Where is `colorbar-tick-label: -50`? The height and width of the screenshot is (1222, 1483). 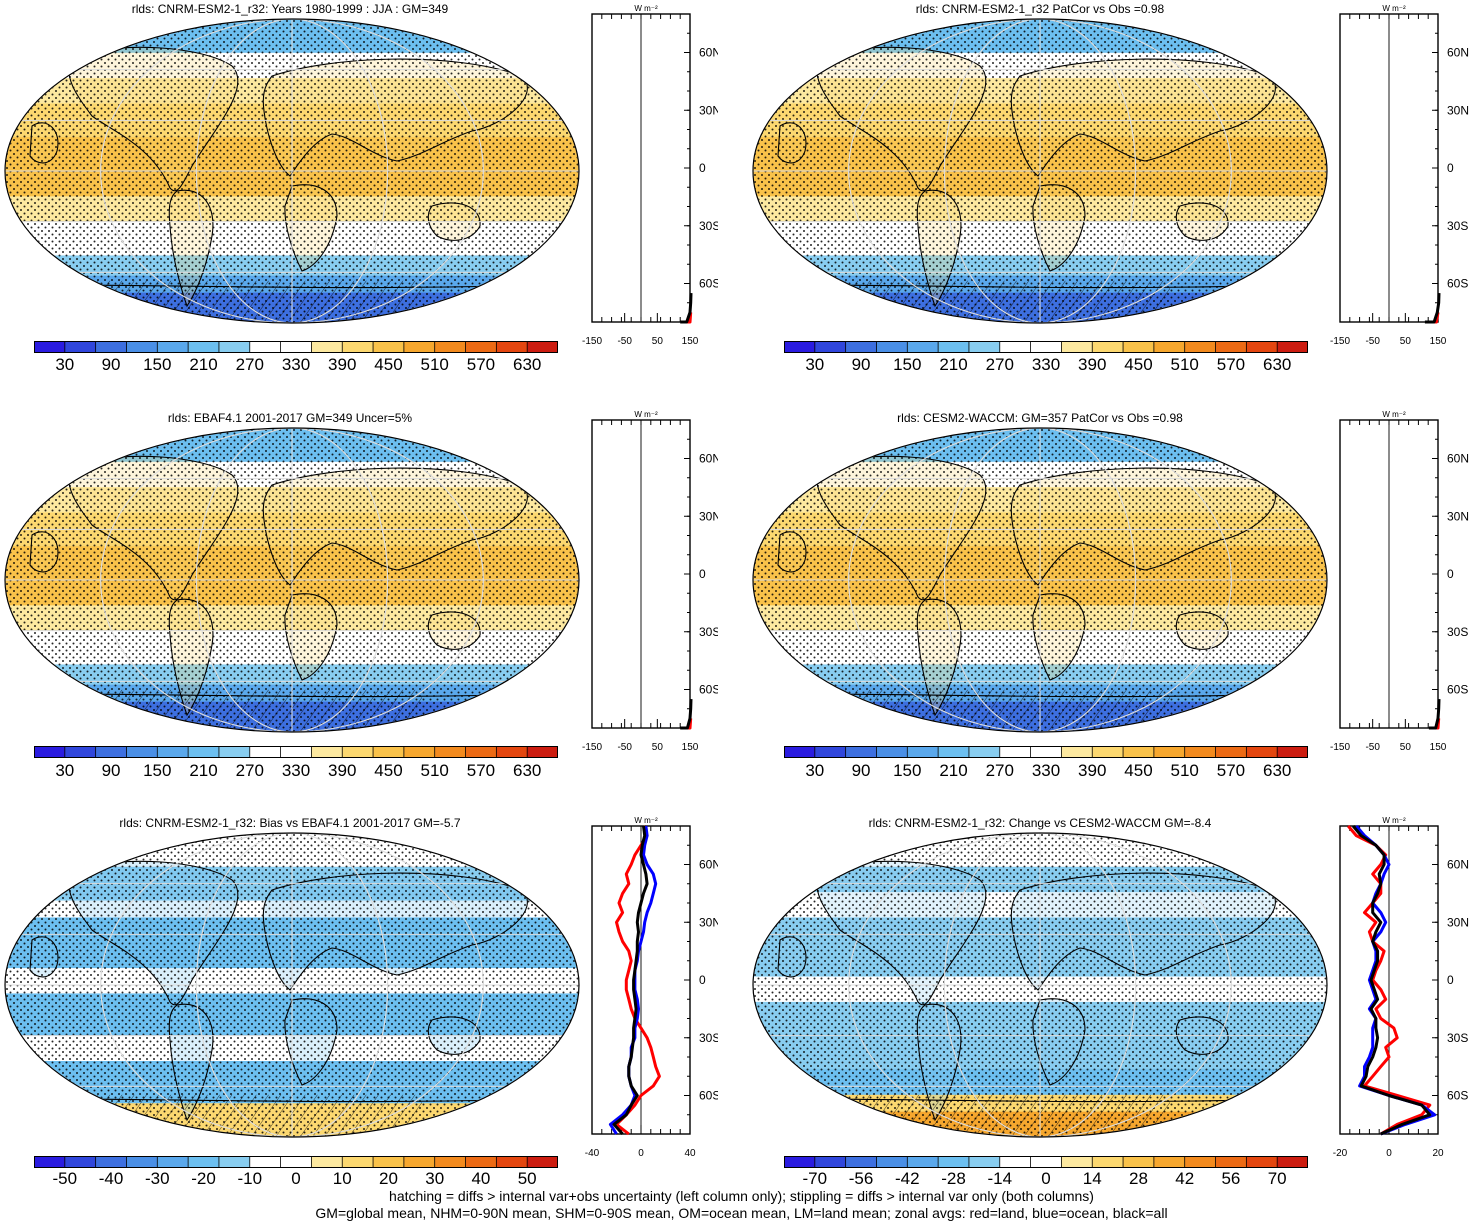
colorbar-tick-label: -50 is located at coordinates (65, 1178).